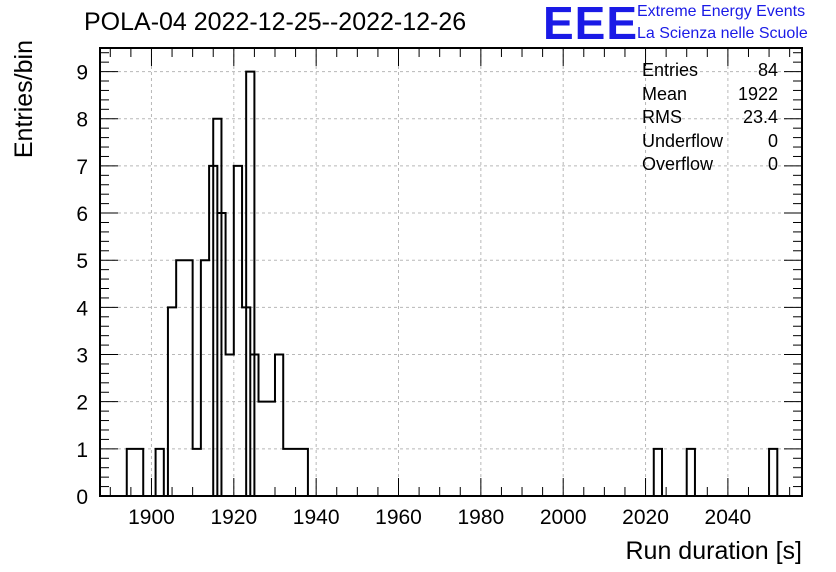  Describe the element at coordinates (316, 517) in the screenshot. I see `x-tick-label: 1940` at that location.